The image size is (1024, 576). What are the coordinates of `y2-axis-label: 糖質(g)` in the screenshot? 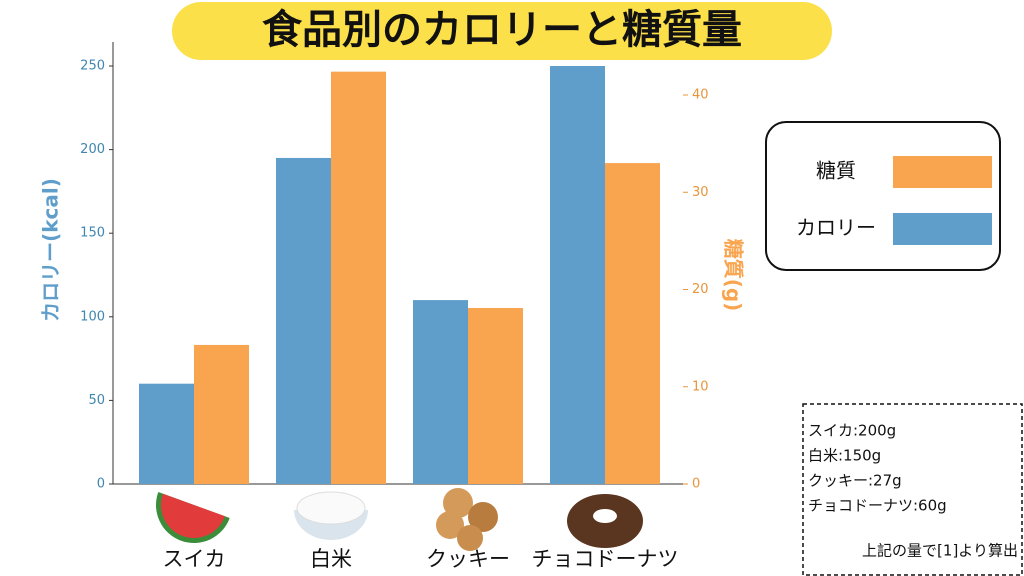 It's located at (734, 275).